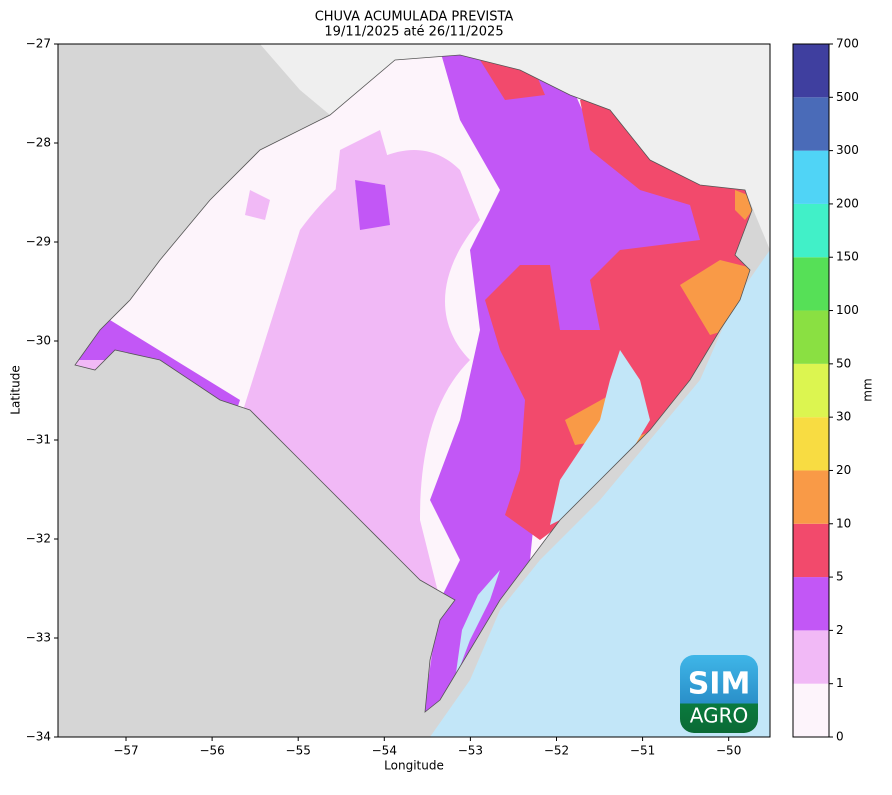 This screenshot has height=795, width=892. What do you see at coordinates (211, 751) in the screenshot?
I see `x-tick-label: −56` at bounding box center [211, 751].